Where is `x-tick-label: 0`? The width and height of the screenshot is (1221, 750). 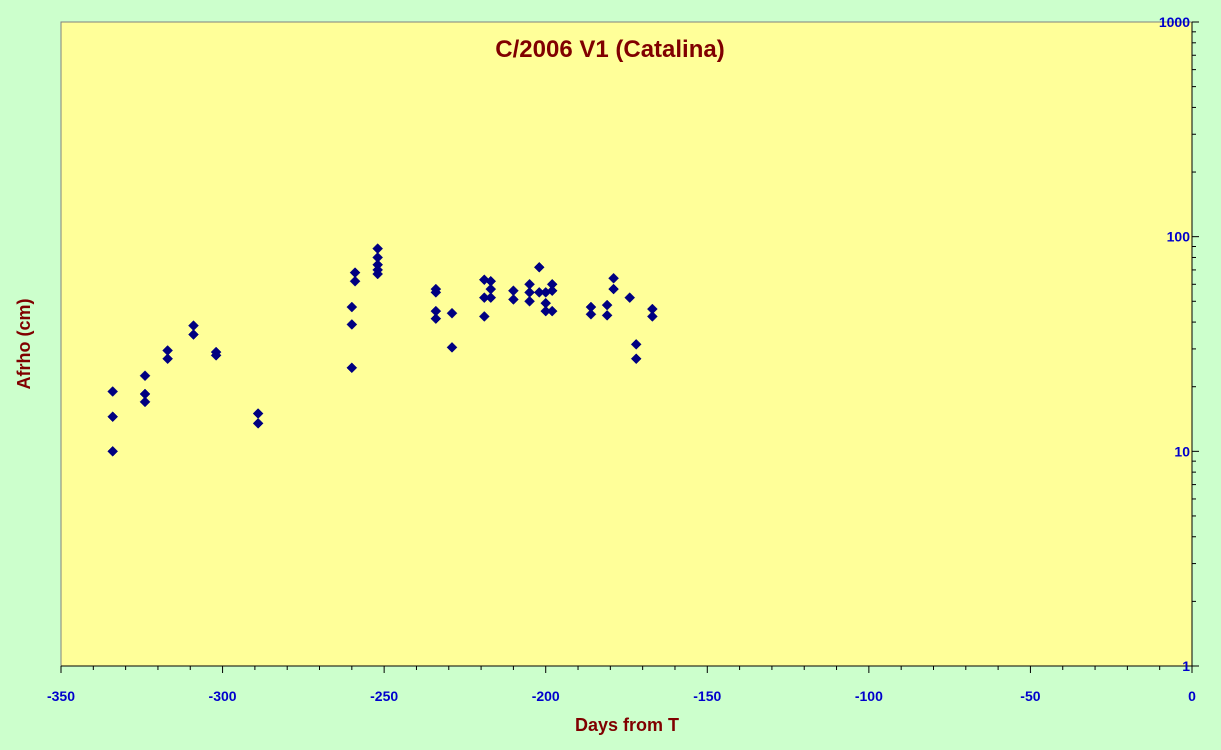 x-tick-label: 0 is located at coordinates (1192, 696).